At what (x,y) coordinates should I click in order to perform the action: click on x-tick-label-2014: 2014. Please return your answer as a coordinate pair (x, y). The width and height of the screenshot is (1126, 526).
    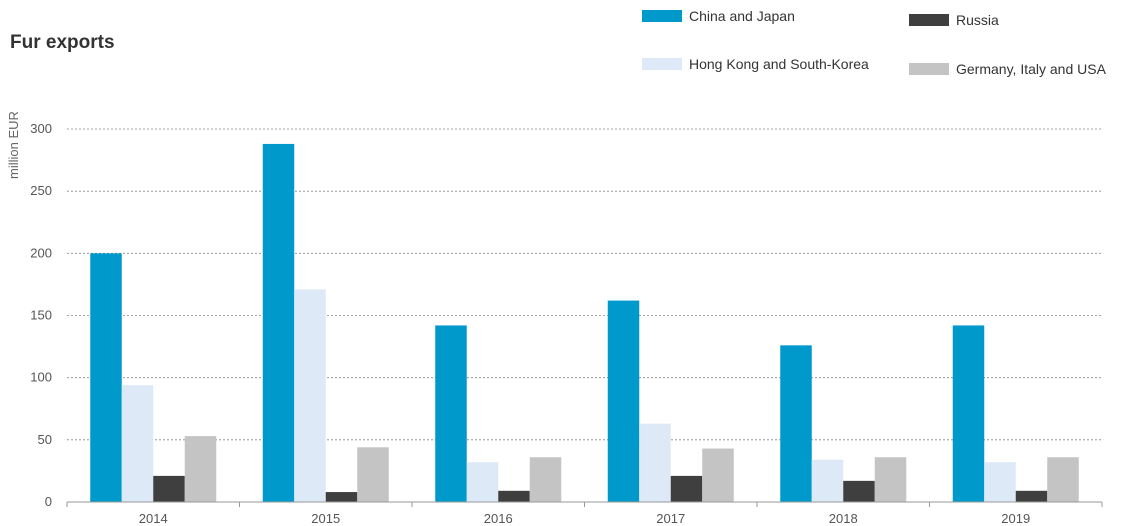
    Looking at the image, I should click on (153, 518).